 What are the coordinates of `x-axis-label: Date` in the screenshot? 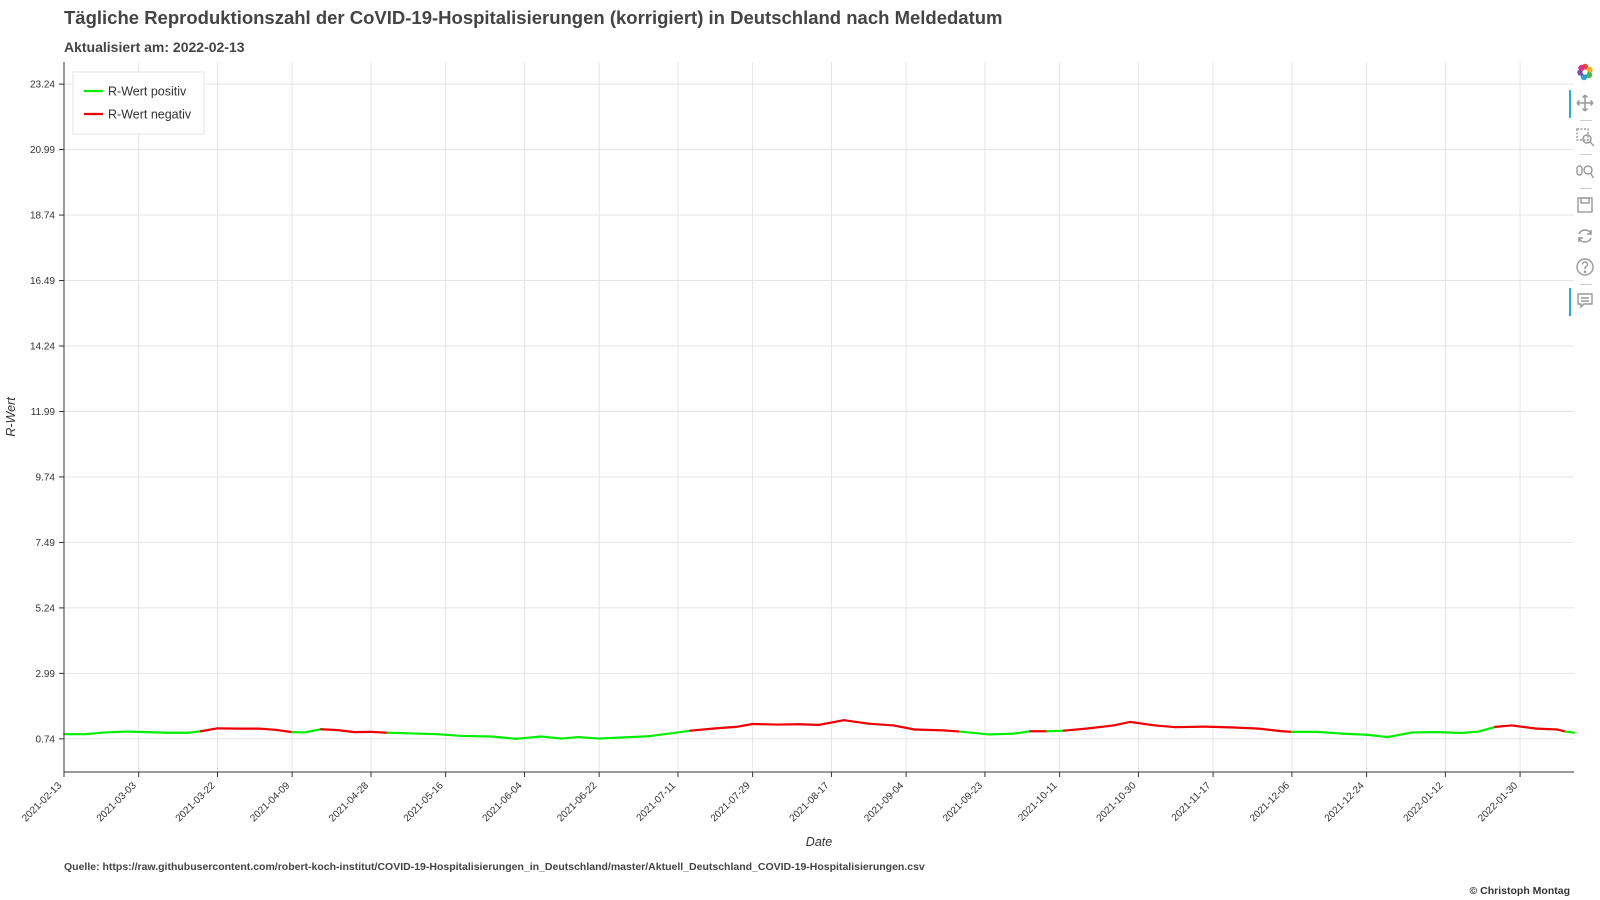 It's located at (819, 842).